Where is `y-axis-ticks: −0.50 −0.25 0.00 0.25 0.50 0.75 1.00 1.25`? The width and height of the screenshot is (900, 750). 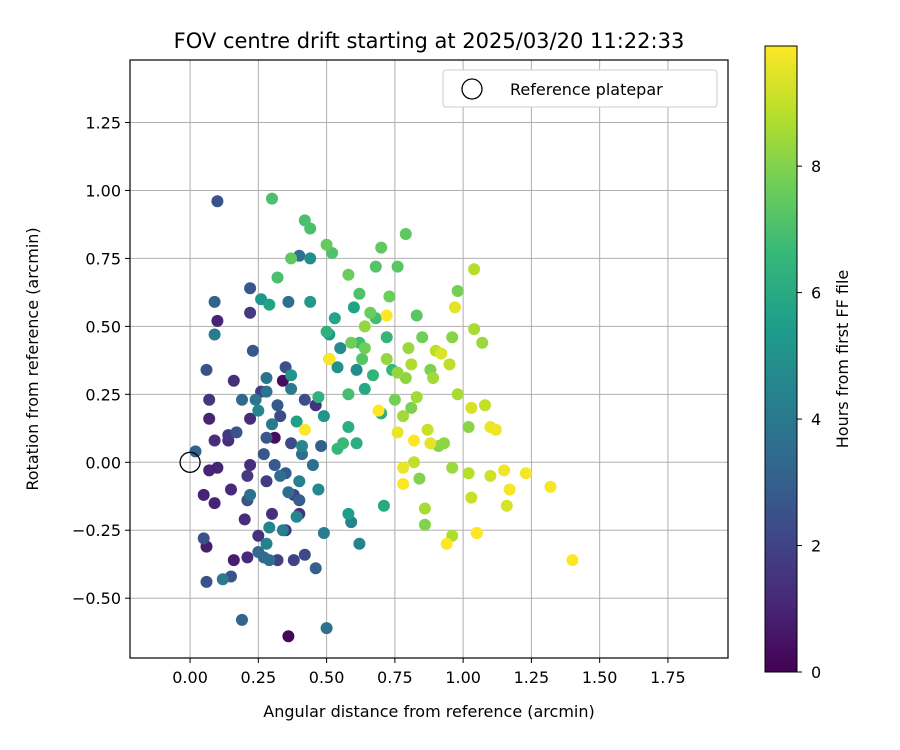
y-axis-ticks: −0.50 −0.25 0.00 0.25 0.50 0.75 1.00 1.25 is located at coordinates (101, 361).